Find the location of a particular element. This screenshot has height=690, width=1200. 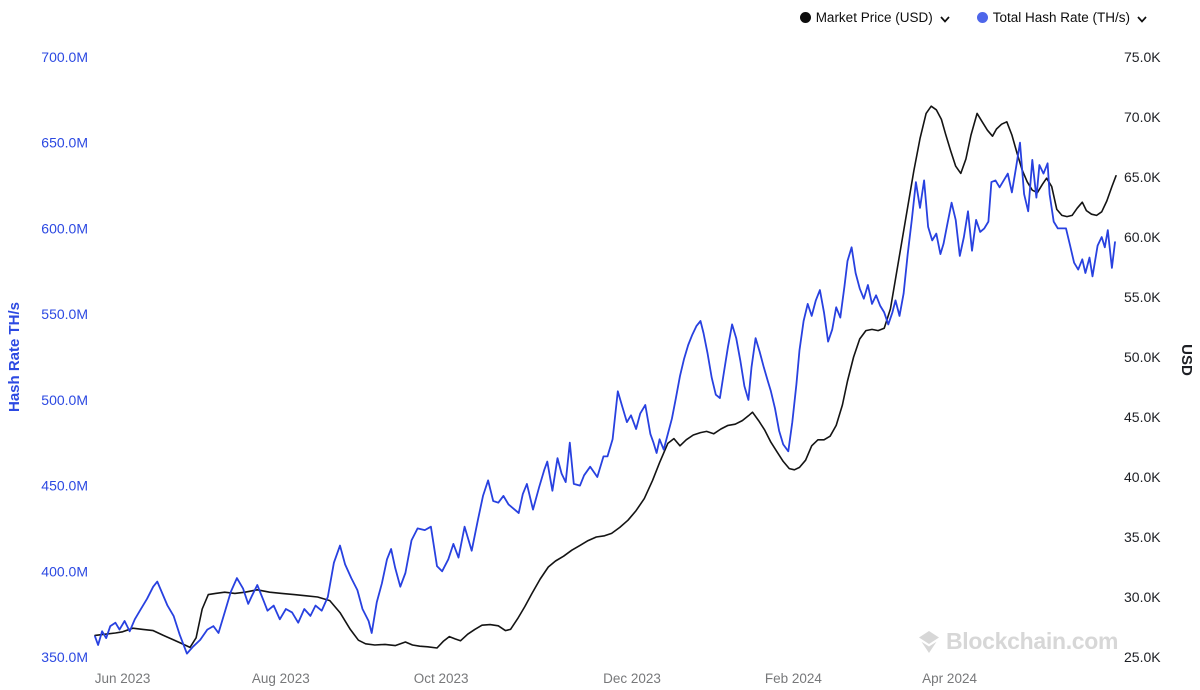

left-axis-tick-label: 400.0M is located at coordinates (64, 571).